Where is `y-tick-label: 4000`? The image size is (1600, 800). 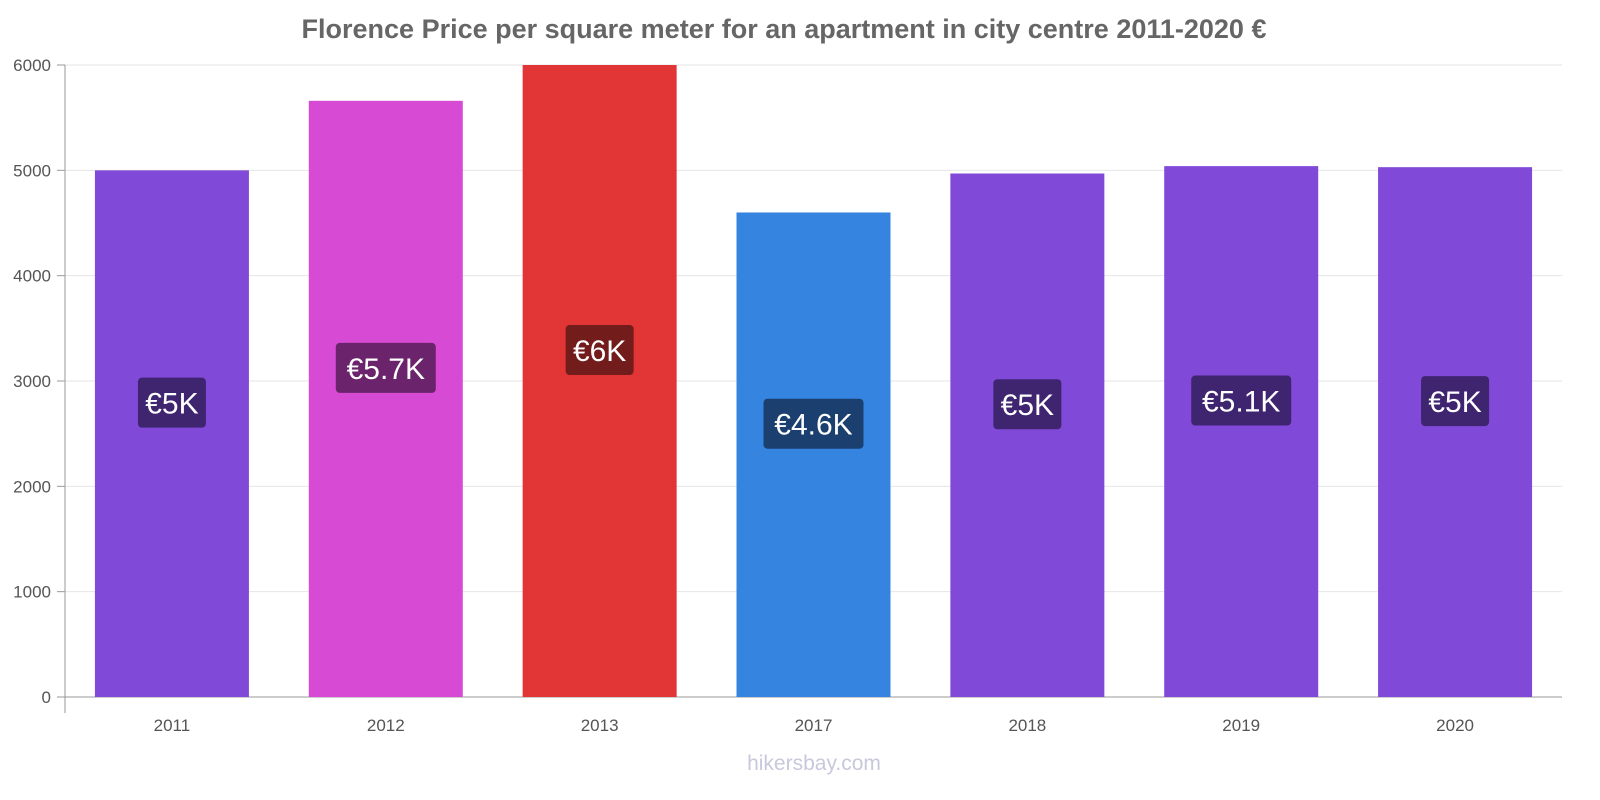 y-tick-label: 4000 is located at coordinates (32, 276).